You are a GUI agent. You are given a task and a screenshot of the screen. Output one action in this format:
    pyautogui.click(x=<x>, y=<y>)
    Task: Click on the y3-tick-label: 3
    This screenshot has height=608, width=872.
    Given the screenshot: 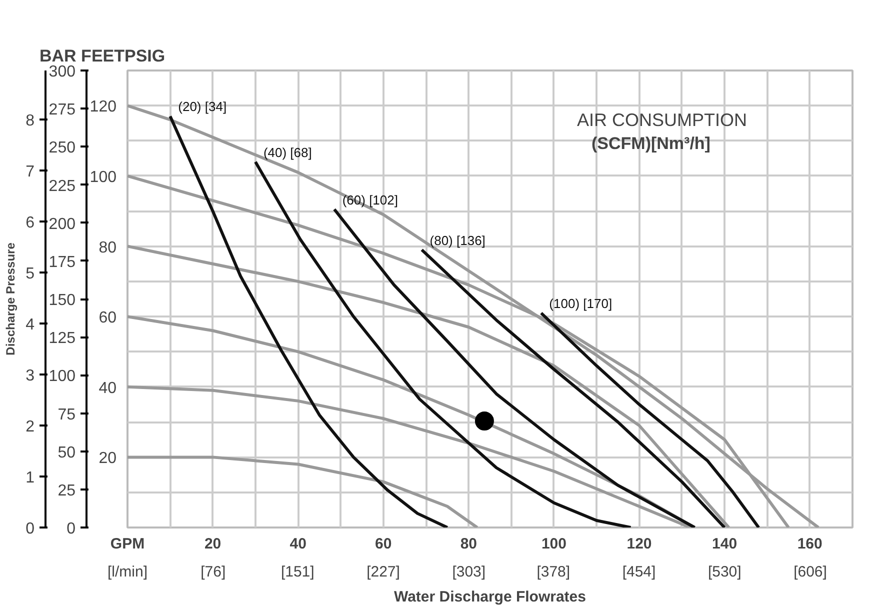 What is the action you would take?
    pyautogui.click(x=30, y=375)
    